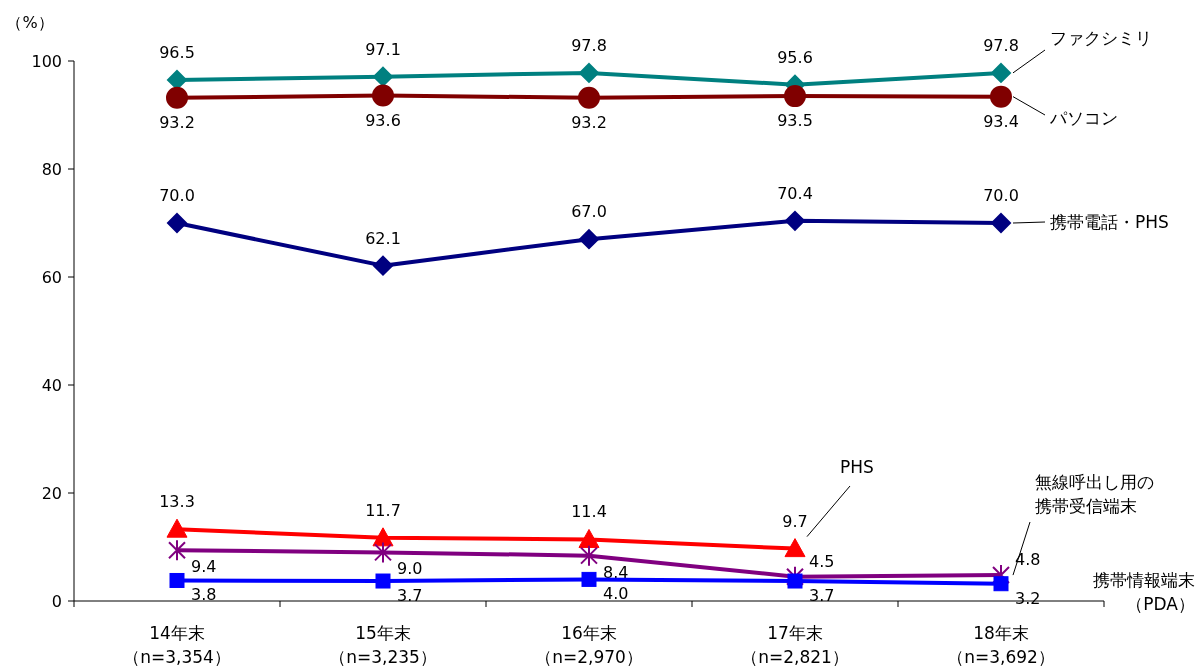 Image resolution: width=1203 pixels, height=666 pixels. Describe the element at coordinates (1144, 592) in the screenshot. I see `text: 携帯情報端末（PDA）` at that location.